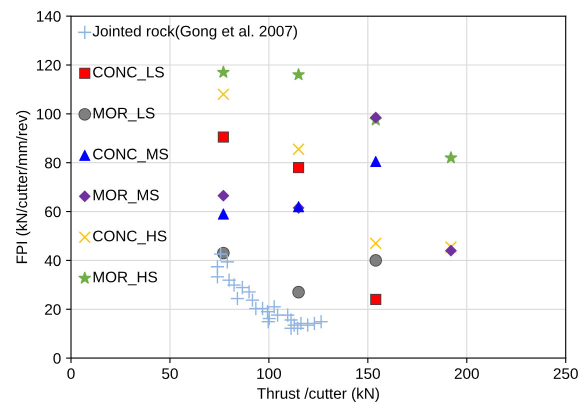  Describe the element at coordinates (128, 73) in the screenshot. I see `legend-label: CONC_LS` at that location.